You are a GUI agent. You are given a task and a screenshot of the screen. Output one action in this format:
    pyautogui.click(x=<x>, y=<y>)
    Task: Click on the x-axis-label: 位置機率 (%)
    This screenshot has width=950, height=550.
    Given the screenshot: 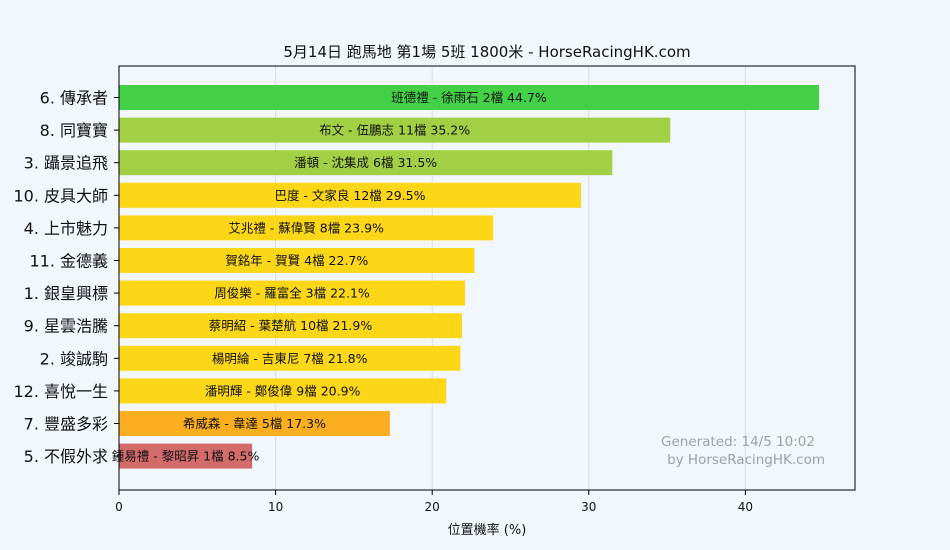 What is the action you would take?
    pyautogui.click(x=487, y=530)
    